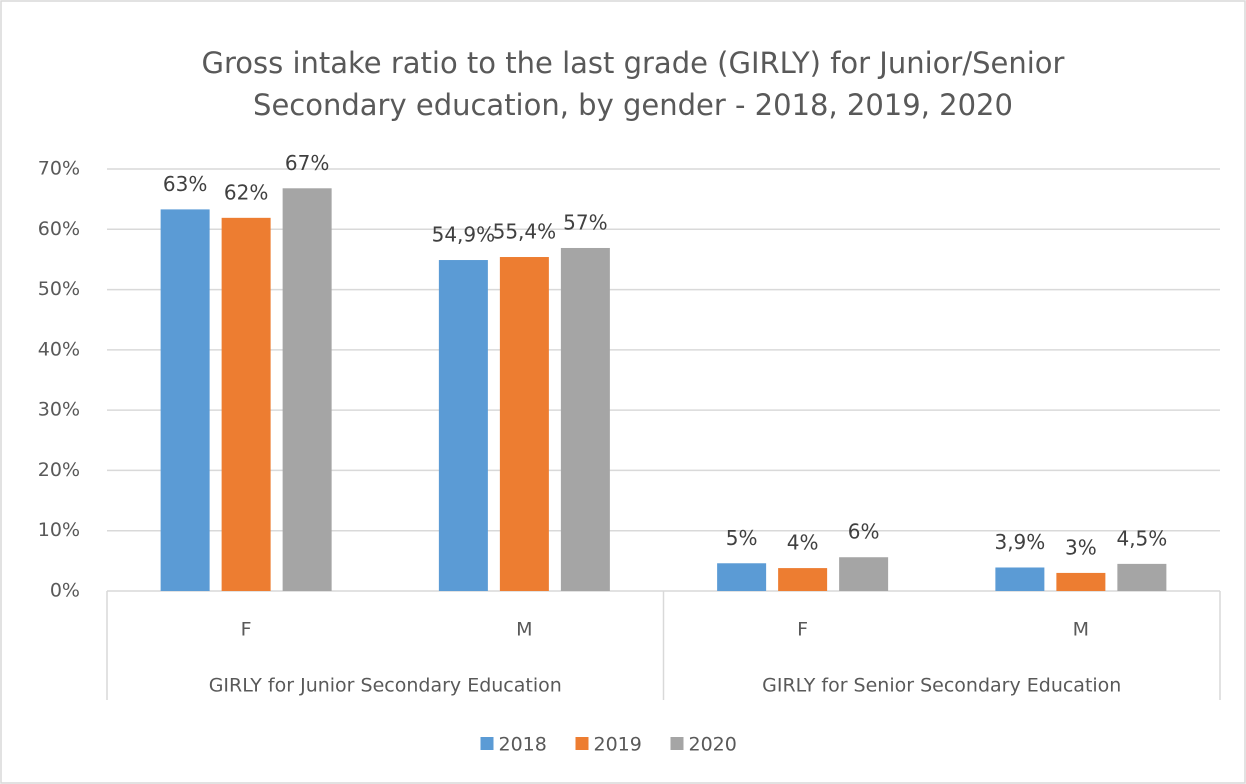  What do you see at coordinates (585, 222) in the screenshot?
I see `data-label: 57%` at bounding box center [585, 222].